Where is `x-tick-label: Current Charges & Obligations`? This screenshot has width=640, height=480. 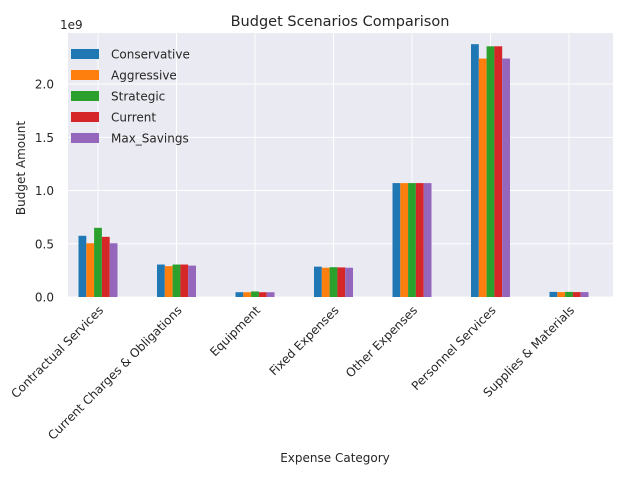 x-tick-label: Current Charges & Obligations is located at coordinates (114, 372).